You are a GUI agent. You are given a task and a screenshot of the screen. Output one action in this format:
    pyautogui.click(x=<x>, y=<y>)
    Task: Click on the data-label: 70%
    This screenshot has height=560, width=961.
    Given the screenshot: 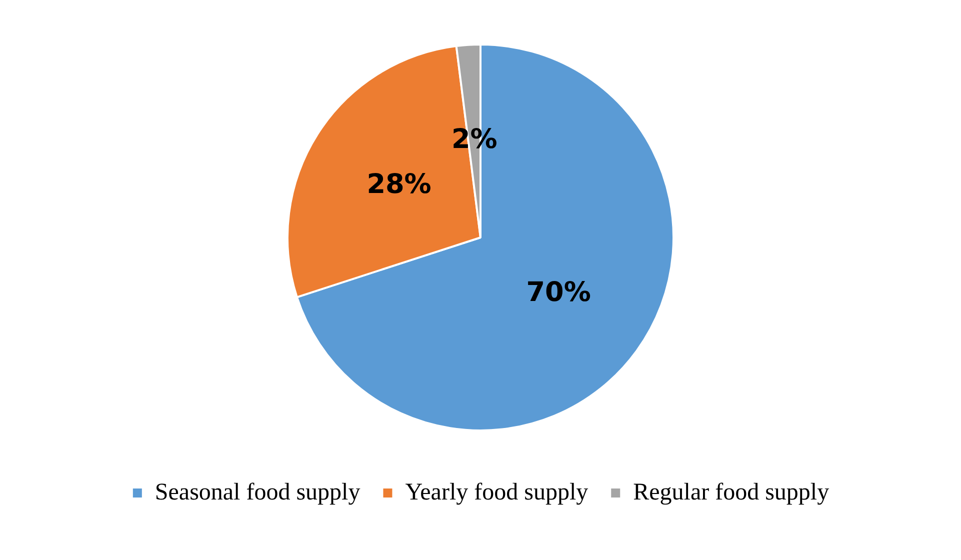 What is the action you would take?
    pyautogui.click(x=558, y=292)
    